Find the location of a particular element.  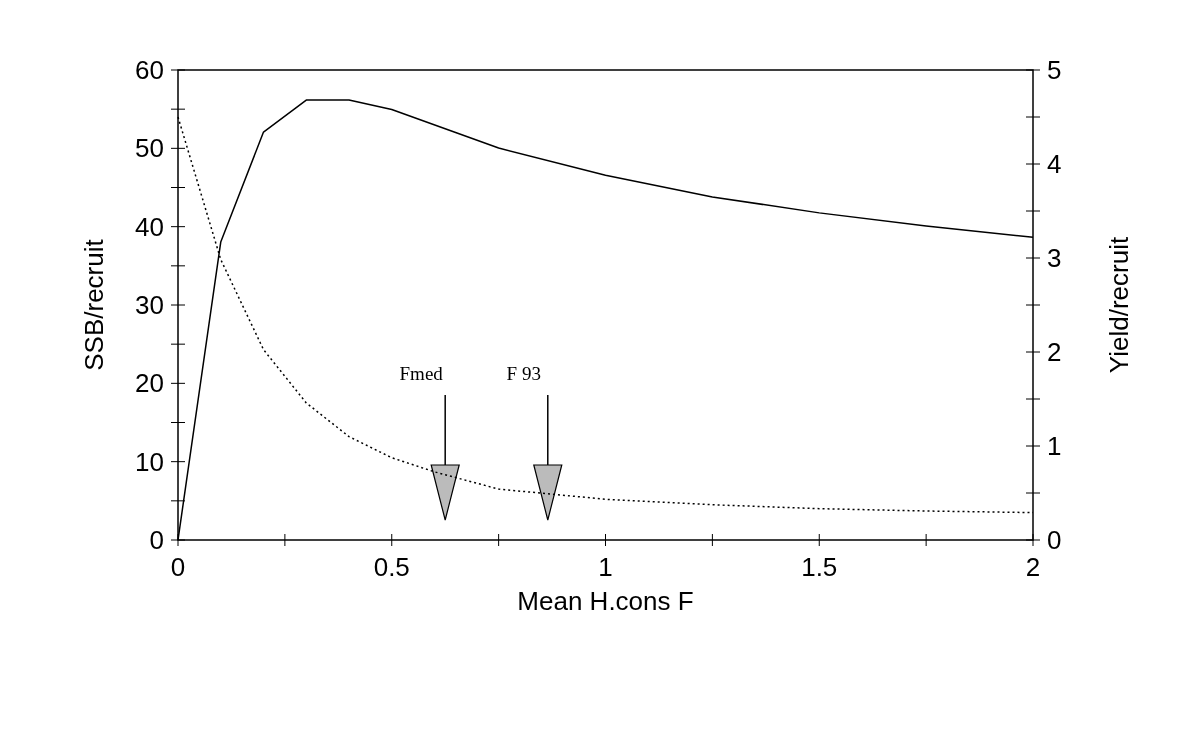

x-tick-label: 0 is located at coordinates (178, 567).